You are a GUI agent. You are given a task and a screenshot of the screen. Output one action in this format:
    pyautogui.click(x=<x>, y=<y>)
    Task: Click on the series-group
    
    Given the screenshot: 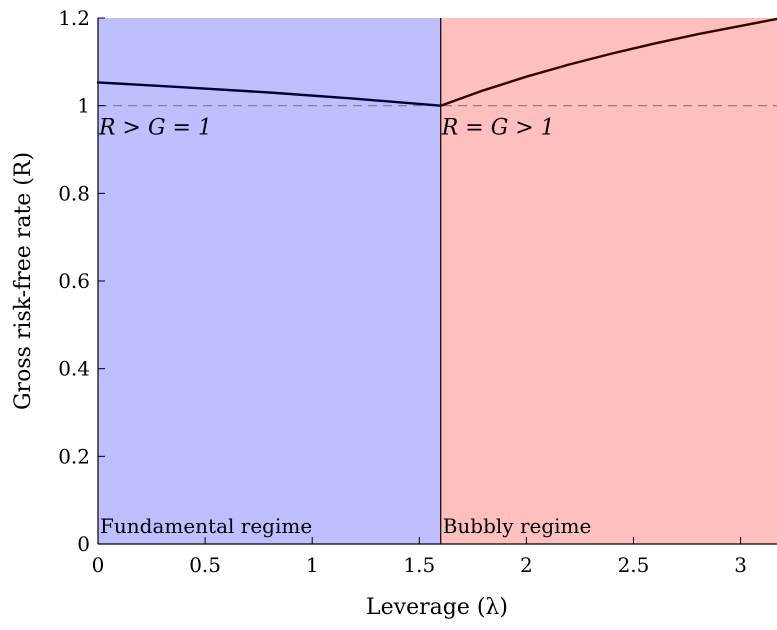 What is the action you would take?
    pyautogui.click(x=436, y=62)
    